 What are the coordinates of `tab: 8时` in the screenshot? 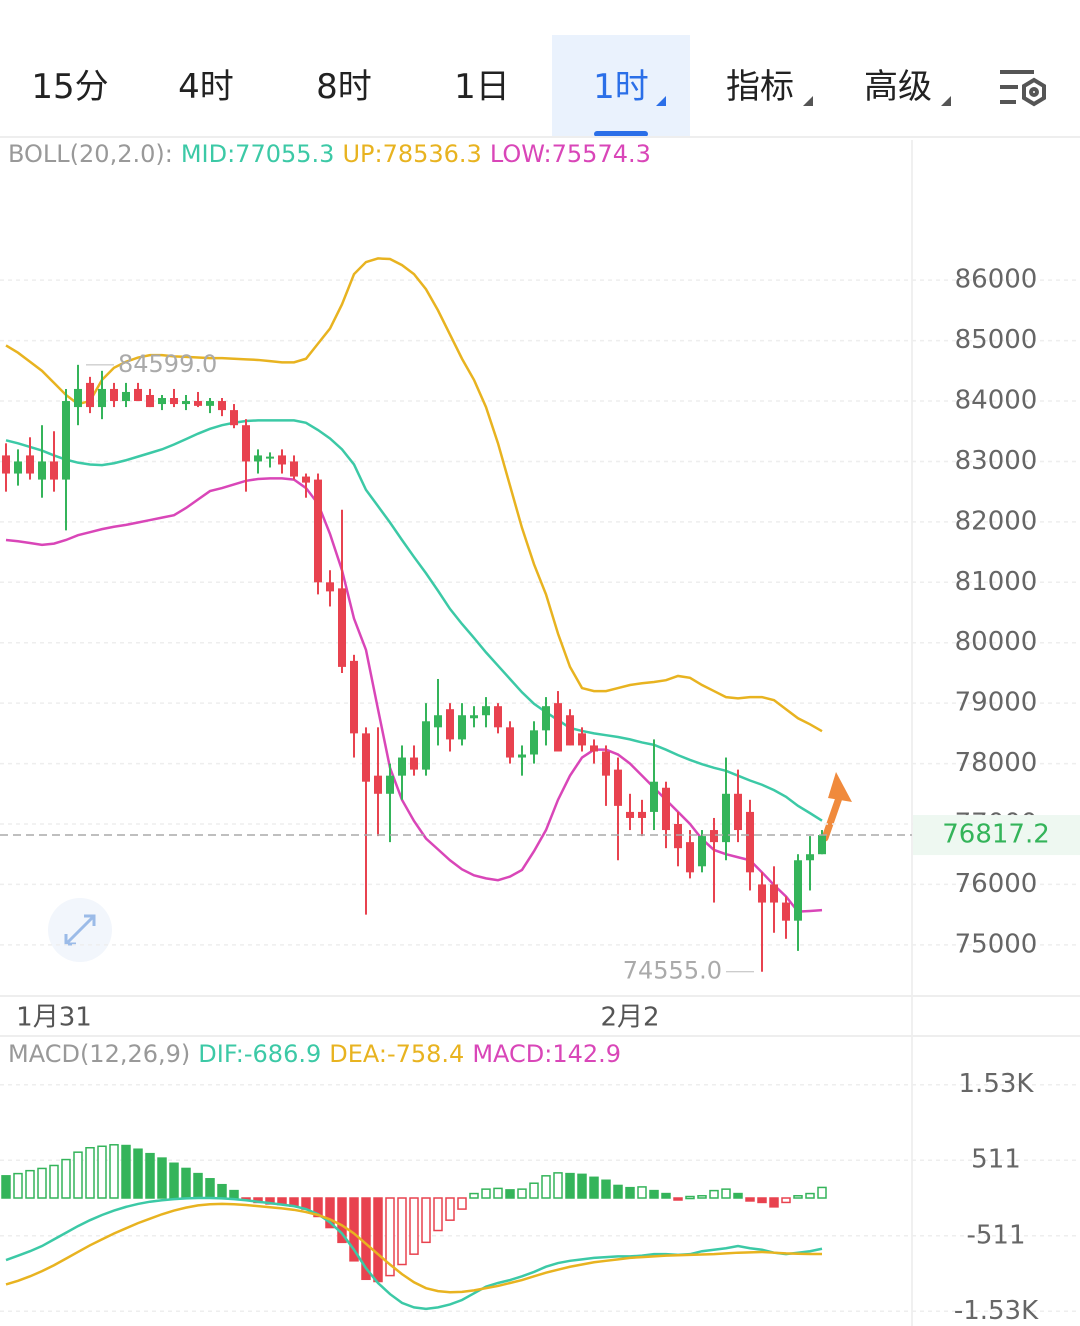 It's located at (344, 87).